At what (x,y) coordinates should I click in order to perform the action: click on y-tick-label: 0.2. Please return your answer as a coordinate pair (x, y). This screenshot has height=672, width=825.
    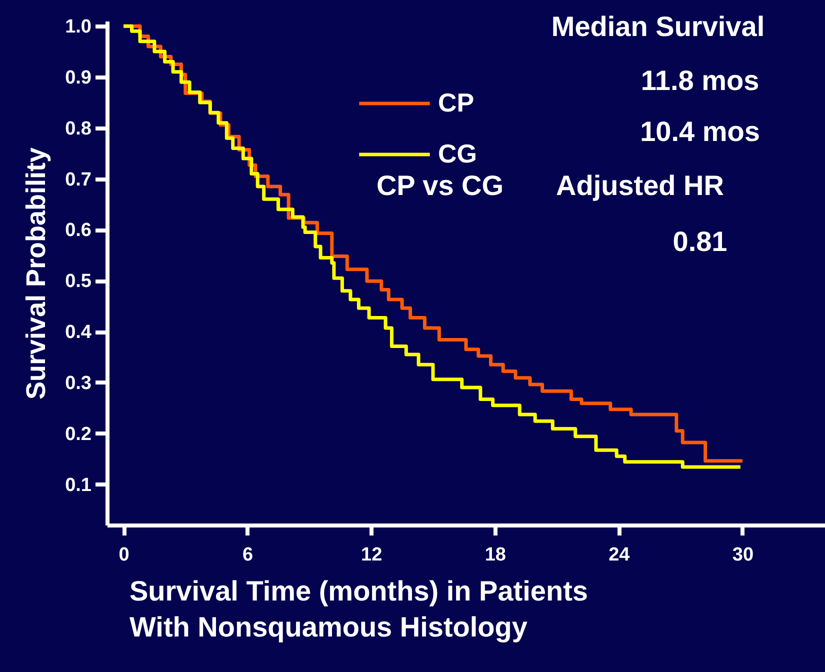
    Looking at the image, I should click on (78, 434).